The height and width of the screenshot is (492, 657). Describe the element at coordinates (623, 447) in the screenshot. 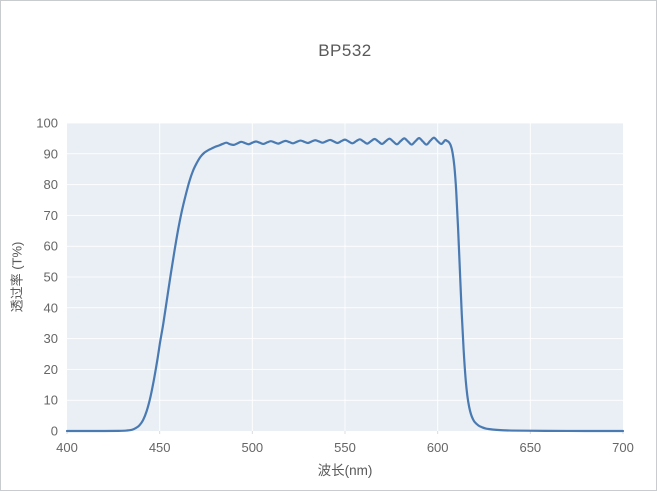

I see `x-tick-label: 700` at that location.